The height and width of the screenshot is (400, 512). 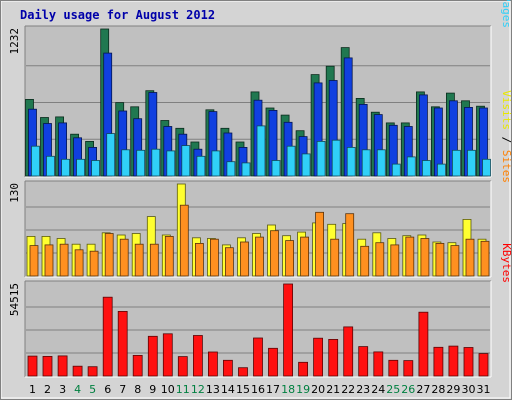 What do you see at coordinates (14, 193) in the screenshot?
I see `panel-max-label: 130` at bounding box center [14, 193].